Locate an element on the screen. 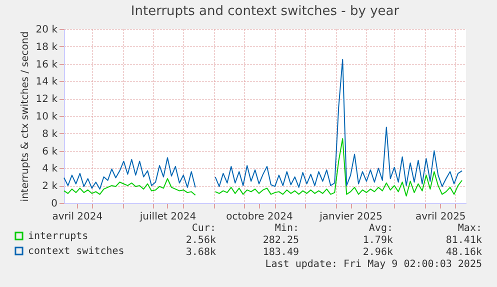 Image resolution: width=497 pixels, height=287 pixels. text: 1.79k is located at coordinates (377, 240).